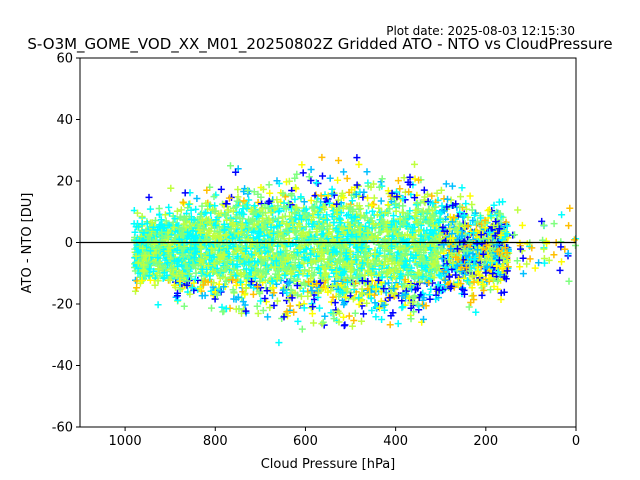 This screenshot has width=640, height=480. I want to click on y-tick-label: -40, so click(62, 366).